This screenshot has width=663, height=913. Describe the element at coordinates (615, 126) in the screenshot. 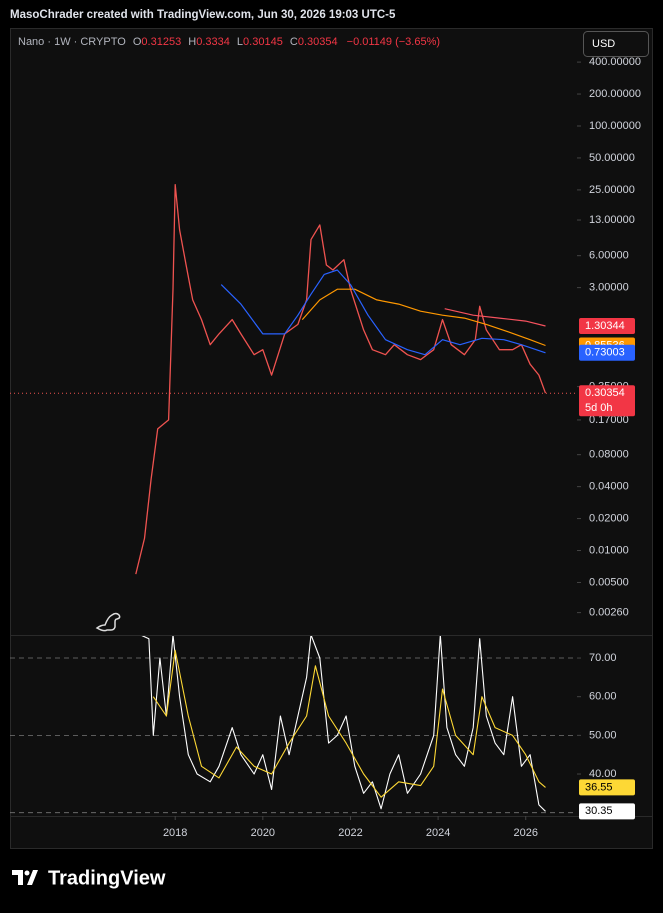

I see `y-tick-label: 100.00000` at that location.